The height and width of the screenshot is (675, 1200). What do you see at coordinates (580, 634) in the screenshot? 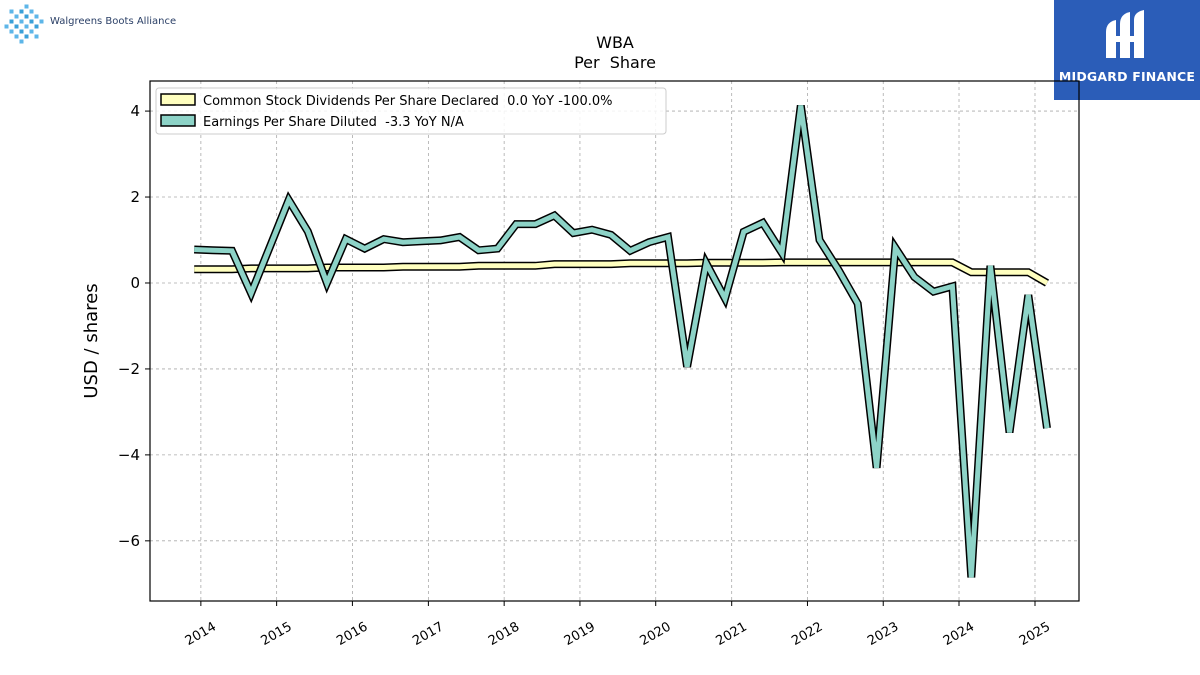
I see `x-tick-label: 2019` at bounding box center [580, 634].